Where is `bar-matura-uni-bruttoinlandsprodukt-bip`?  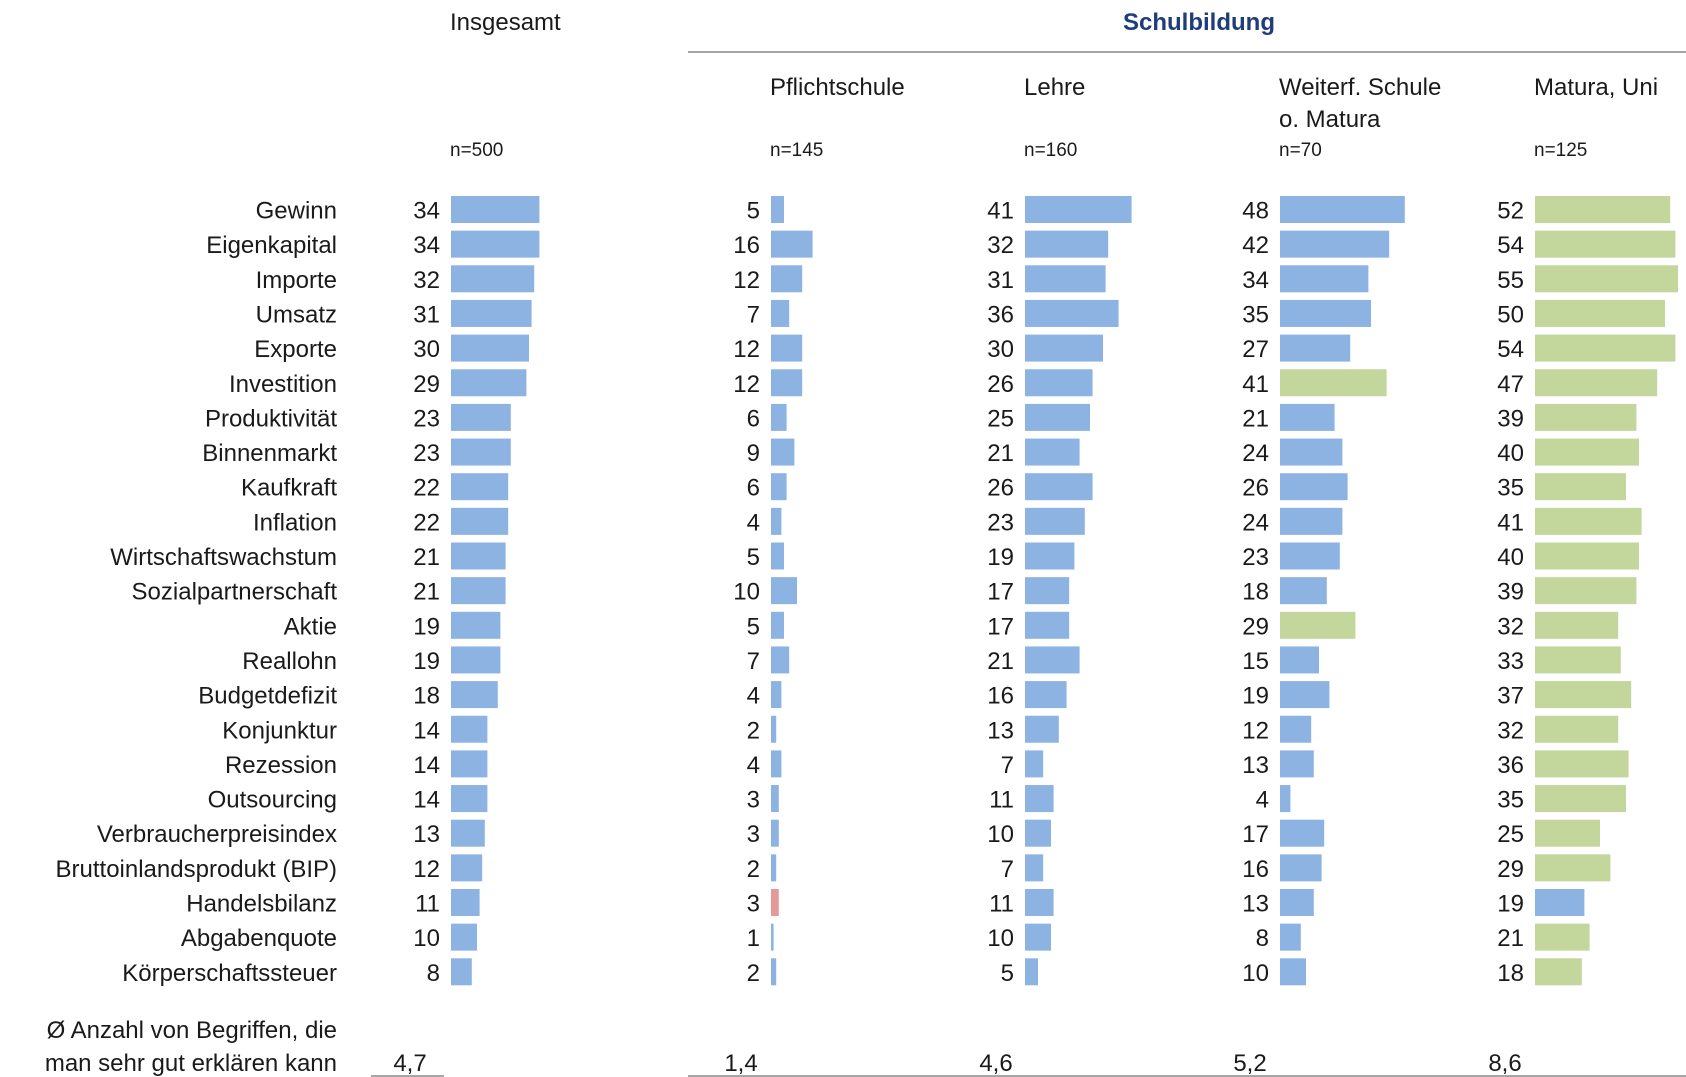
bar-matura-uni-bruttoinlandsprodukt-bip is located at coordinates (1573, 868).